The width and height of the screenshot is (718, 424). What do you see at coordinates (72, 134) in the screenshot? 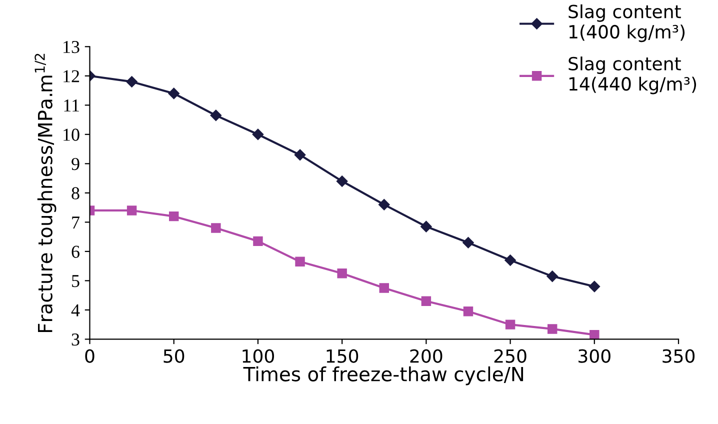
I see `y-tick-label: 10` at bounding box center [72, 134].